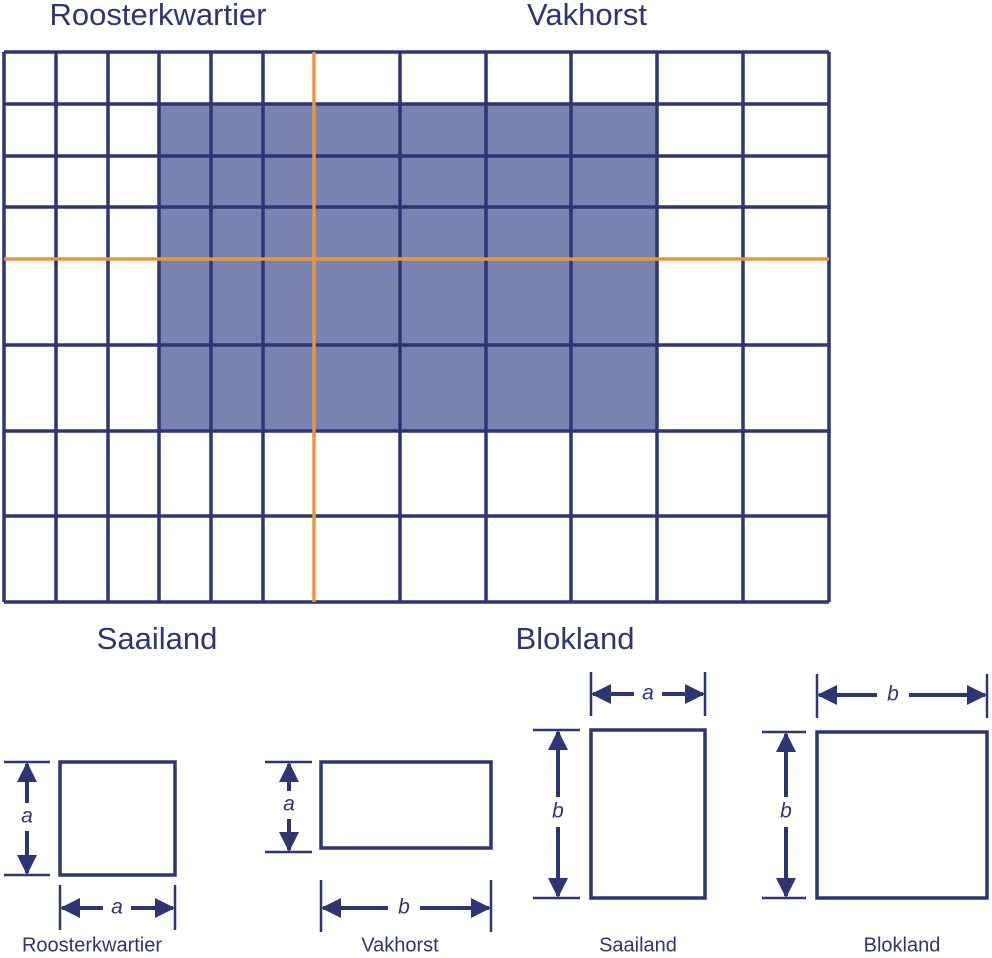  Describe the element at coordinates (157, 638) in the screenshot. I see `grid-label: Saailand` at that location.